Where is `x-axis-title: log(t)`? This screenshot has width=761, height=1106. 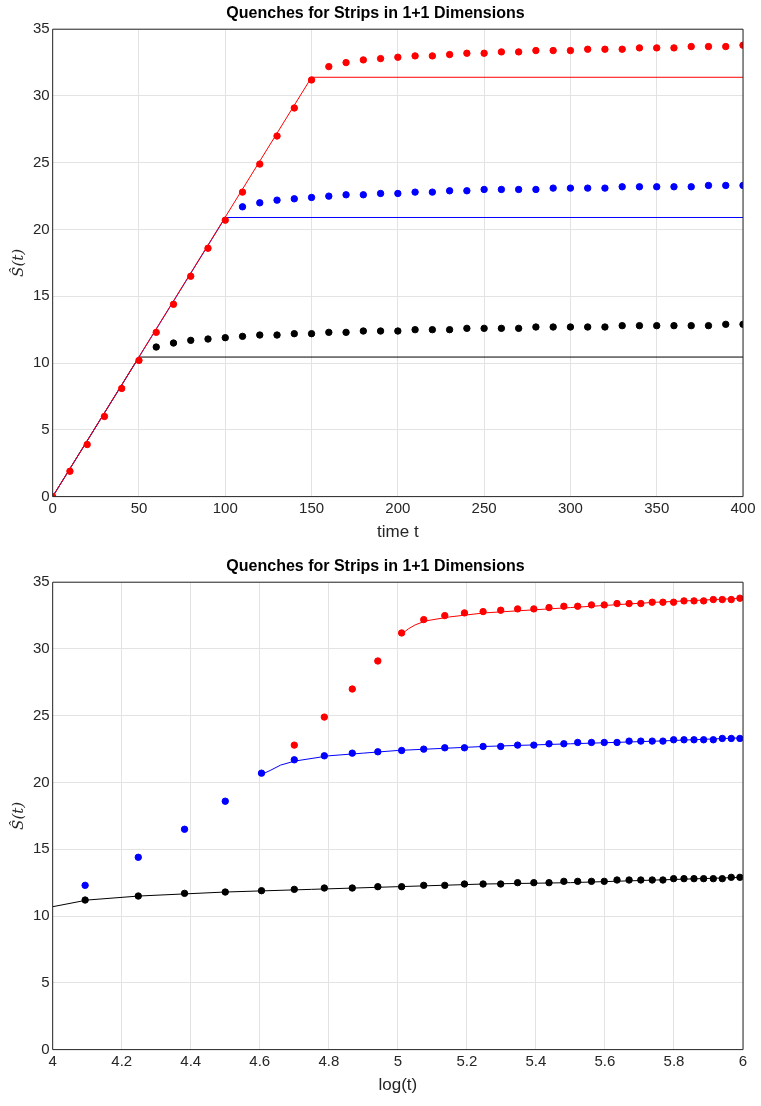
x-axis-title: log(t) is located at coordinates (398, 1085).